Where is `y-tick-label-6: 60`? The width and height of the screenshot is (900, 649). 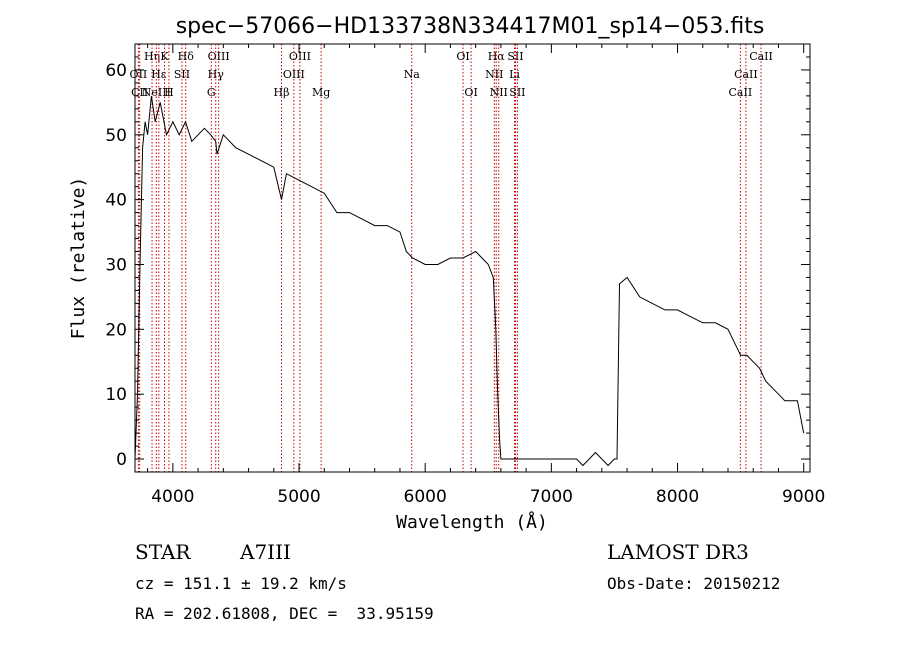
y-tick-label-6: 60 is located at coordinates (116, 71).